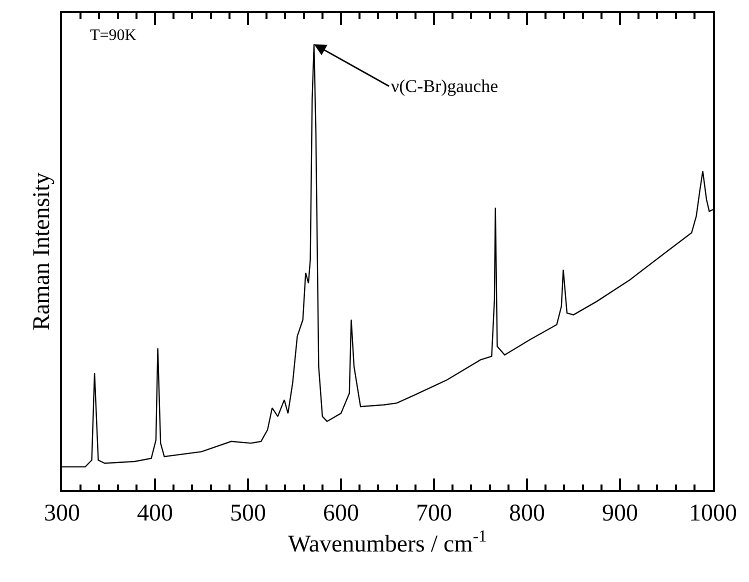  Describe the element at coordinates (434, 513) in the screenshot. I see `x-tick-label: 700` at that location.